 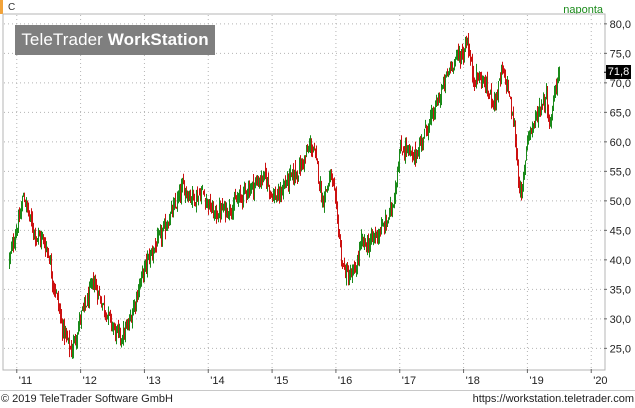 What do you see at coordinates (620, 113) in the screenshot?
I see `y-tick-label: 65,0` at bounding box center [620, 113].